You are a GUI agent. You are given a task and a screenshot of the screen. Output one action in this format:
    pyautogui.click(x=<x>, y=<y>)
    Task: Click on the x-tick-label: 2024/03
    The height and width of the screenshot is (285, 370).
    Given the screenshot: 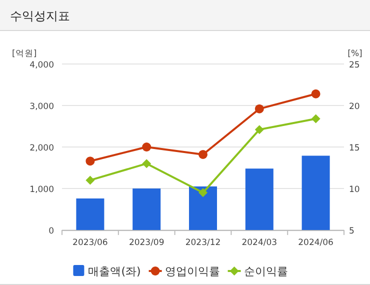 What is the action you would take?
    pyautogui.click(x=260, y=243)
    